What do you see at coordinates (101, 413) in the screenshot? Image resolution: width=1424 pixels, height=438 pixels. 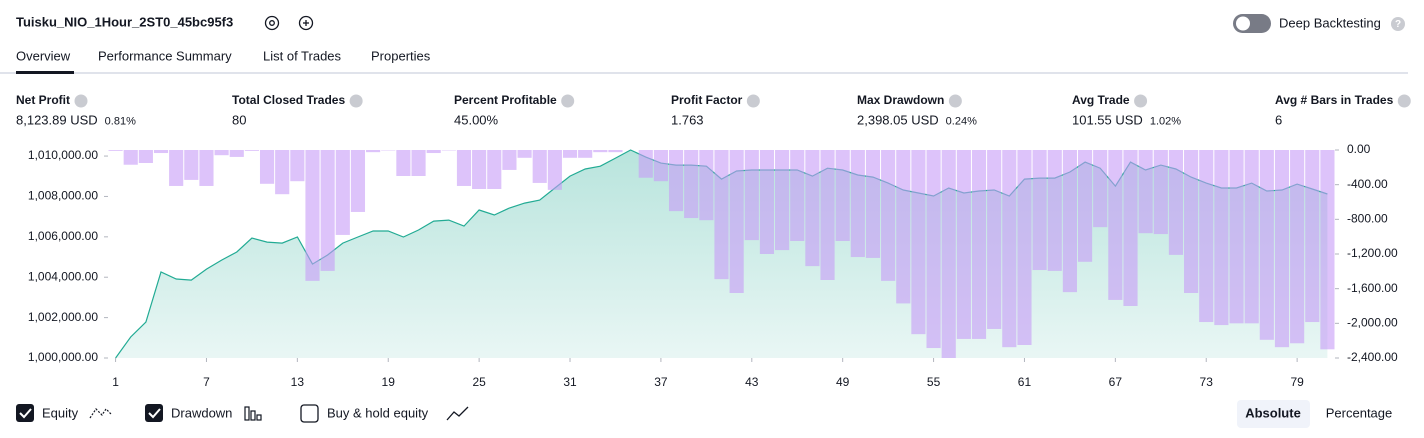 I see `equity-icon` at bounding box center [101, 413].